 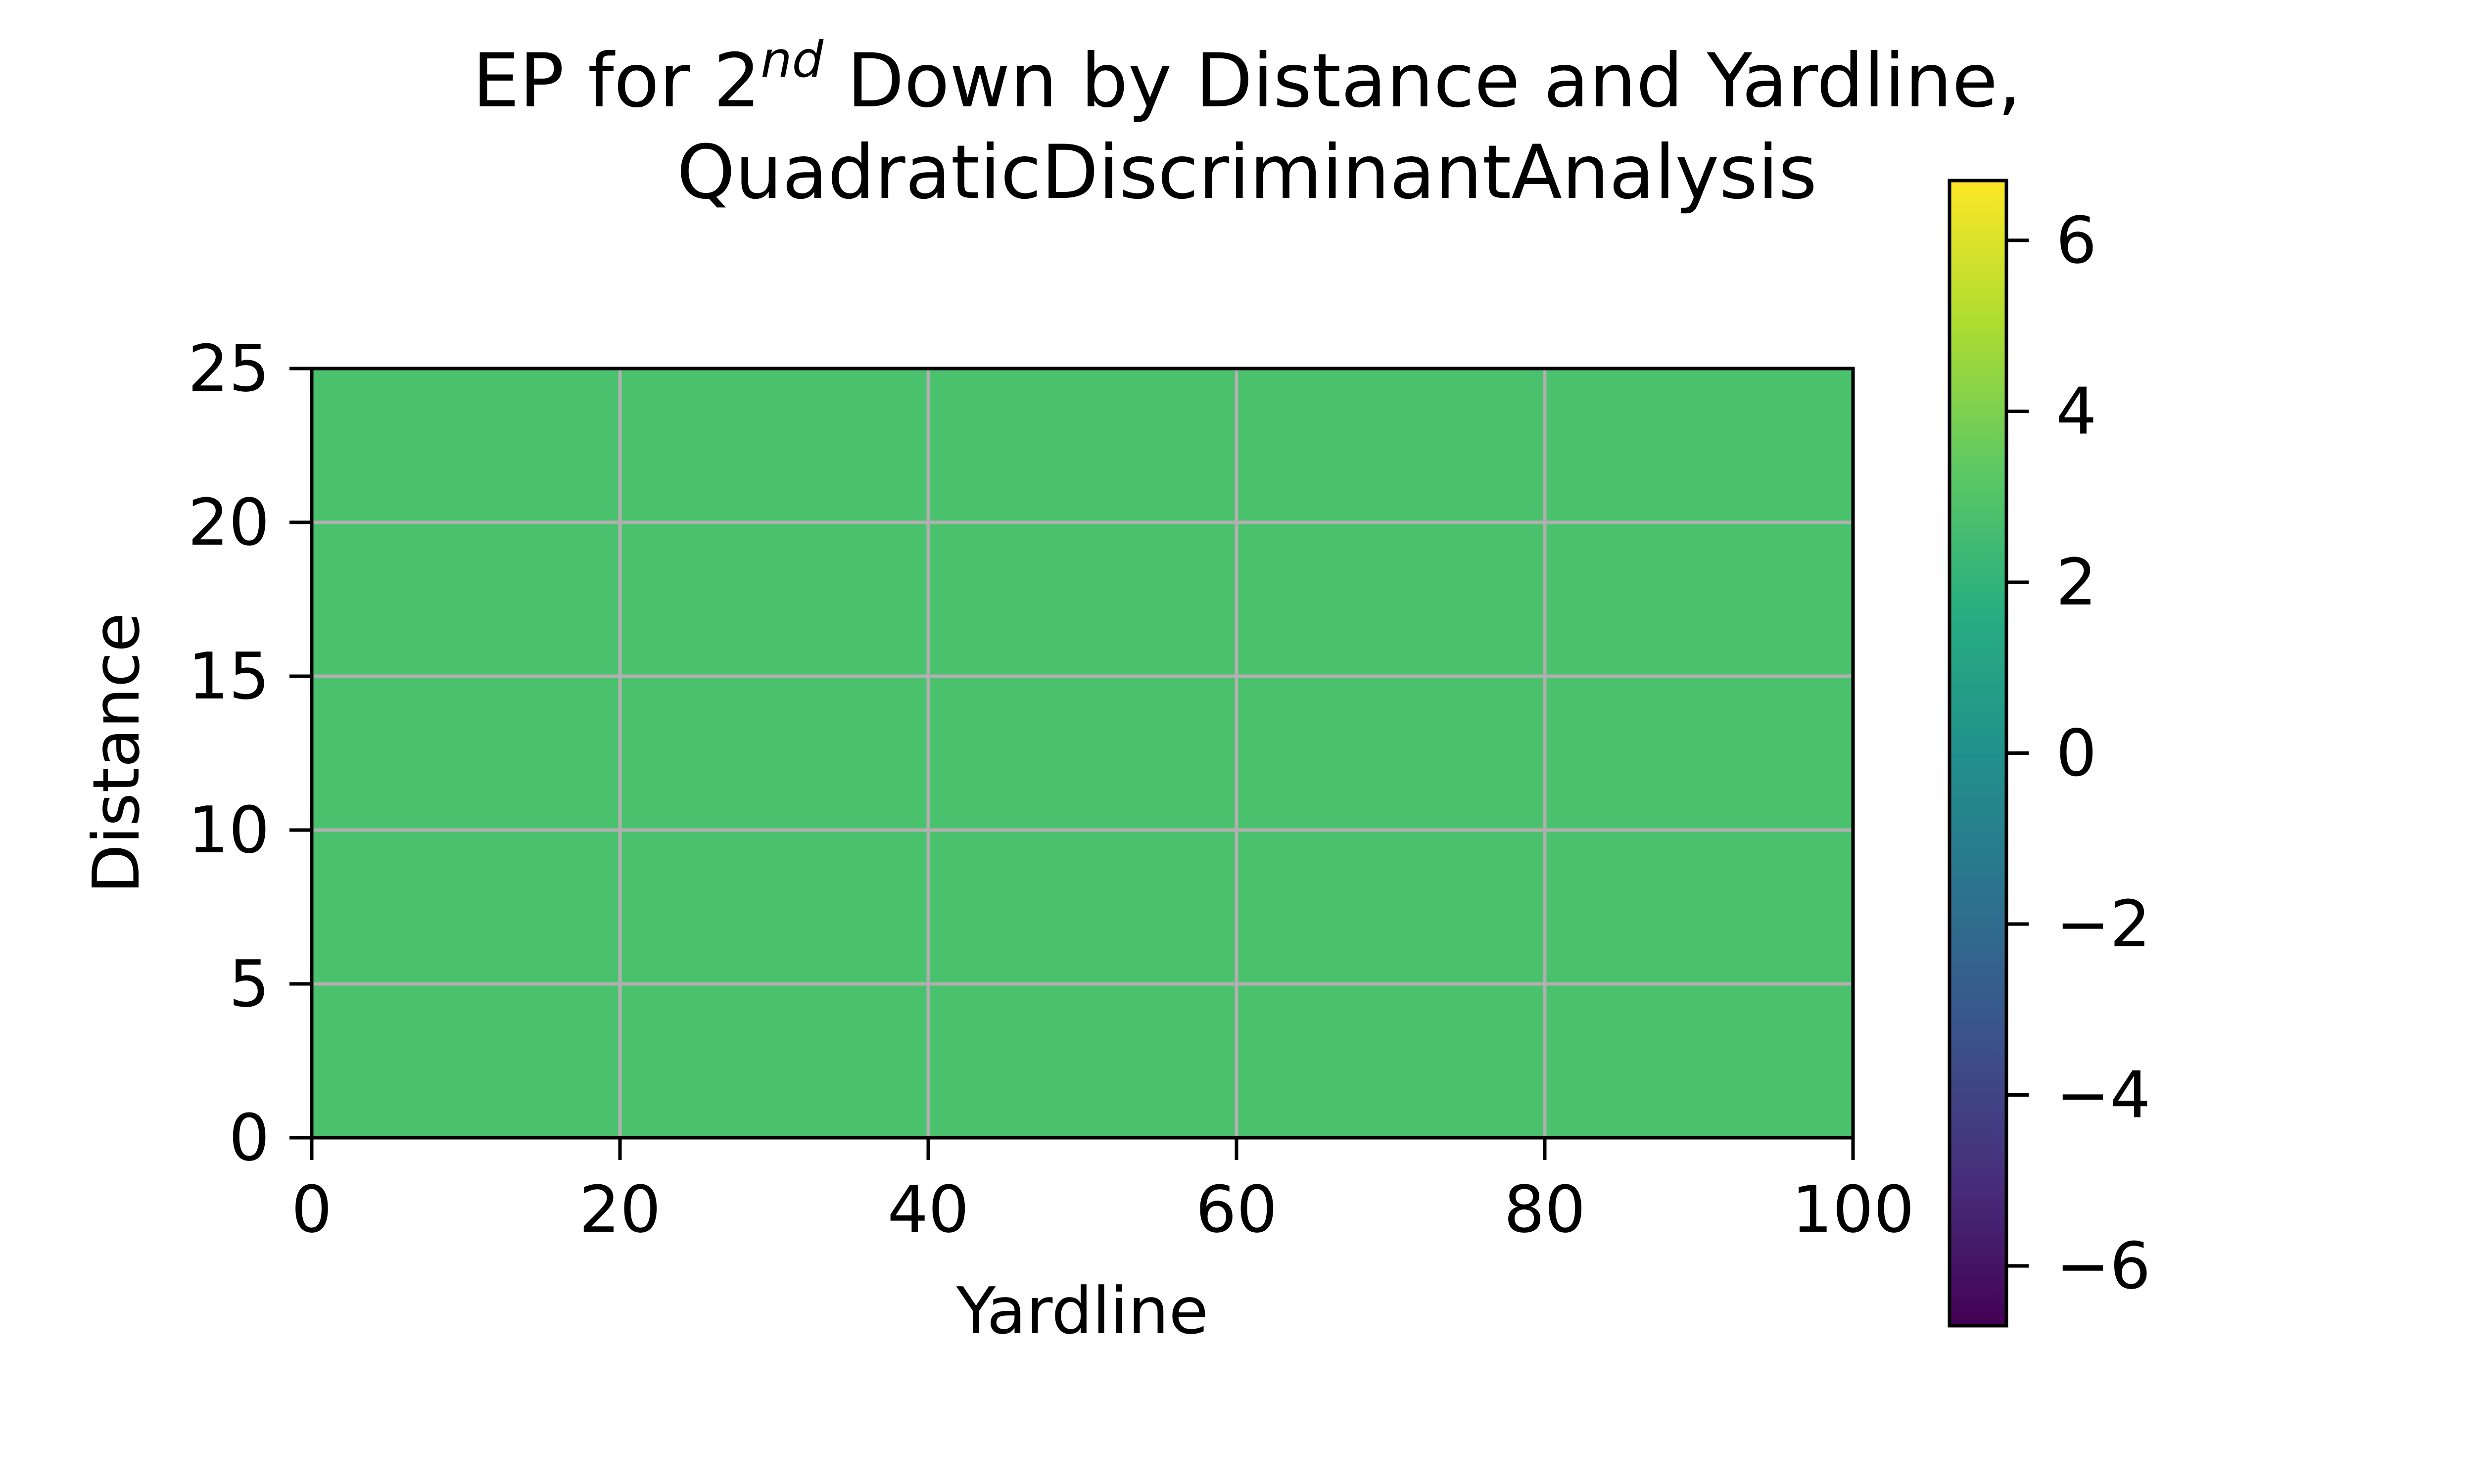 I want to click on colorbar: 6 4 2 0 −2 −4 −6, so click(x=2049, y=753).